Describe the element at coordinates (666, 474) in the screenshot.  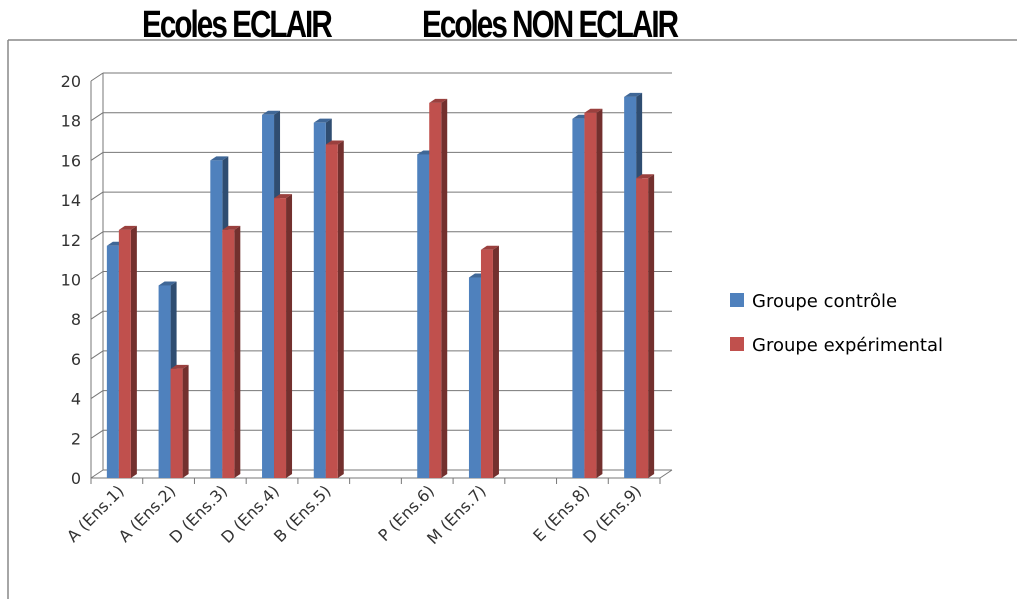
I see `floor-edge` at that location.